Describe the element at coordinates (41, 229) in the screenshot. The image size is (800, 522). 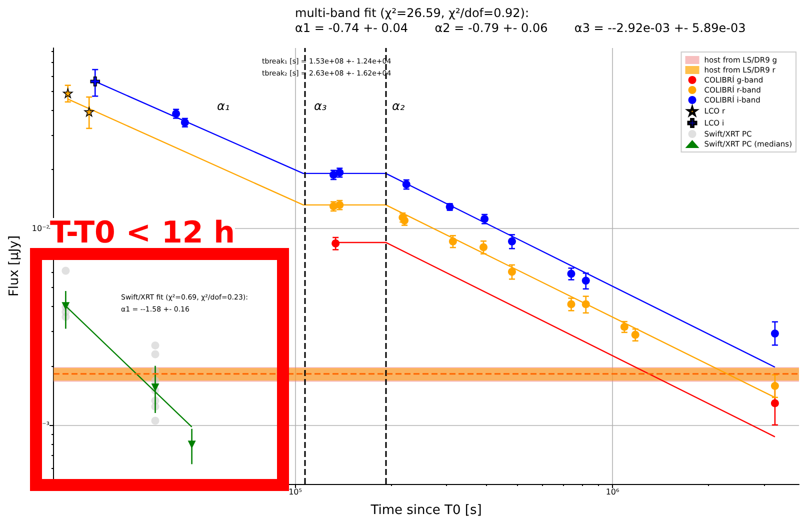
I see `y-tick-label: 10⁻²` at that location.